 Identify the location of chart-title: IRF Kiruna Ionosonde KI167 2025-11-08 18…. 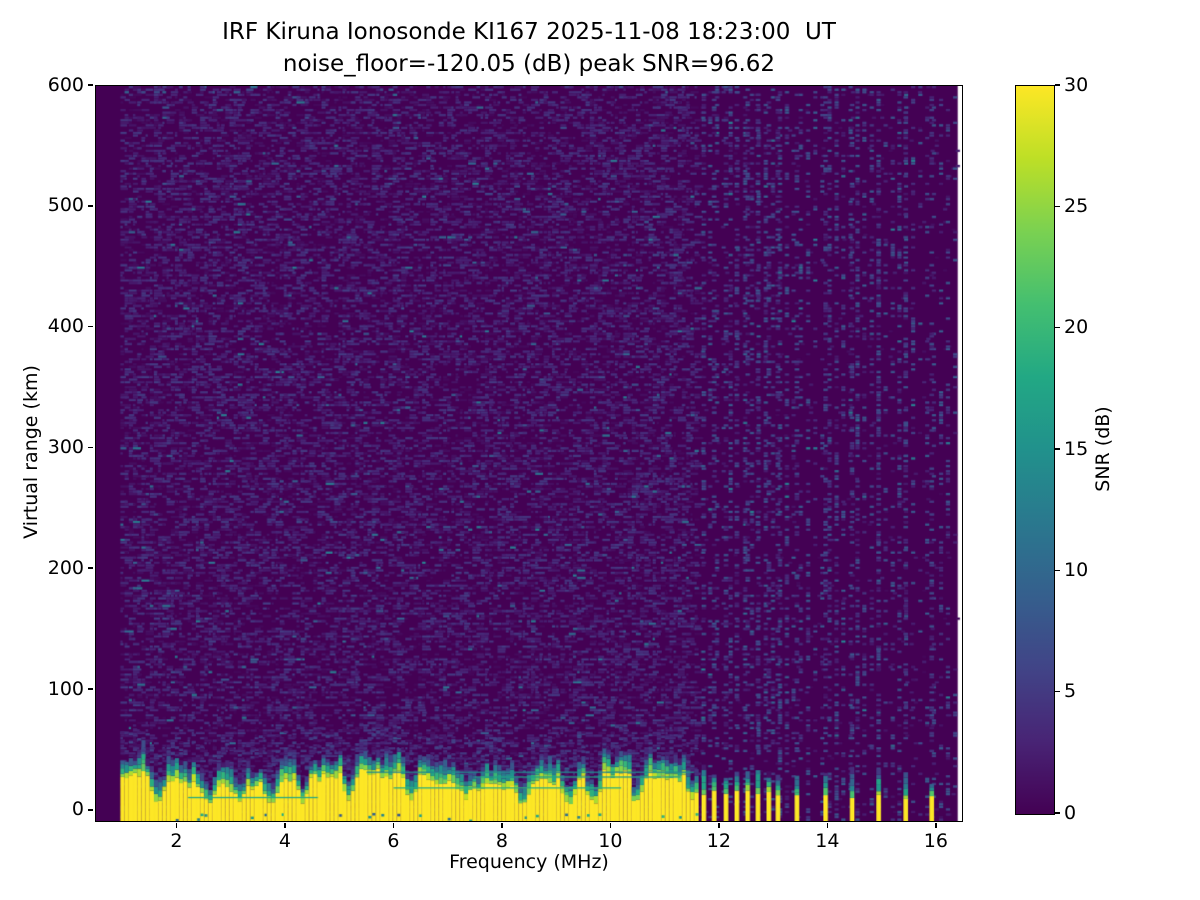
(529, 32).